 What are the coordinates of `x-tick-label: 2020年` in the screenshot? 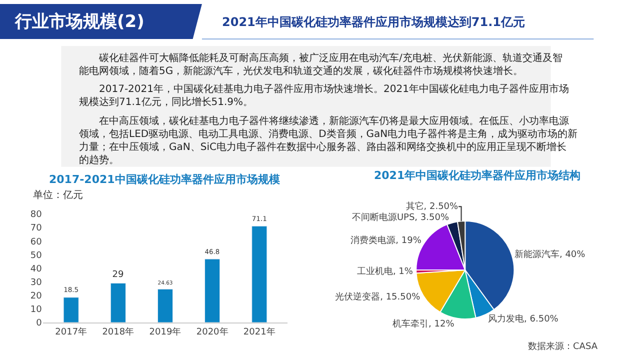 It's located at (212, 332).